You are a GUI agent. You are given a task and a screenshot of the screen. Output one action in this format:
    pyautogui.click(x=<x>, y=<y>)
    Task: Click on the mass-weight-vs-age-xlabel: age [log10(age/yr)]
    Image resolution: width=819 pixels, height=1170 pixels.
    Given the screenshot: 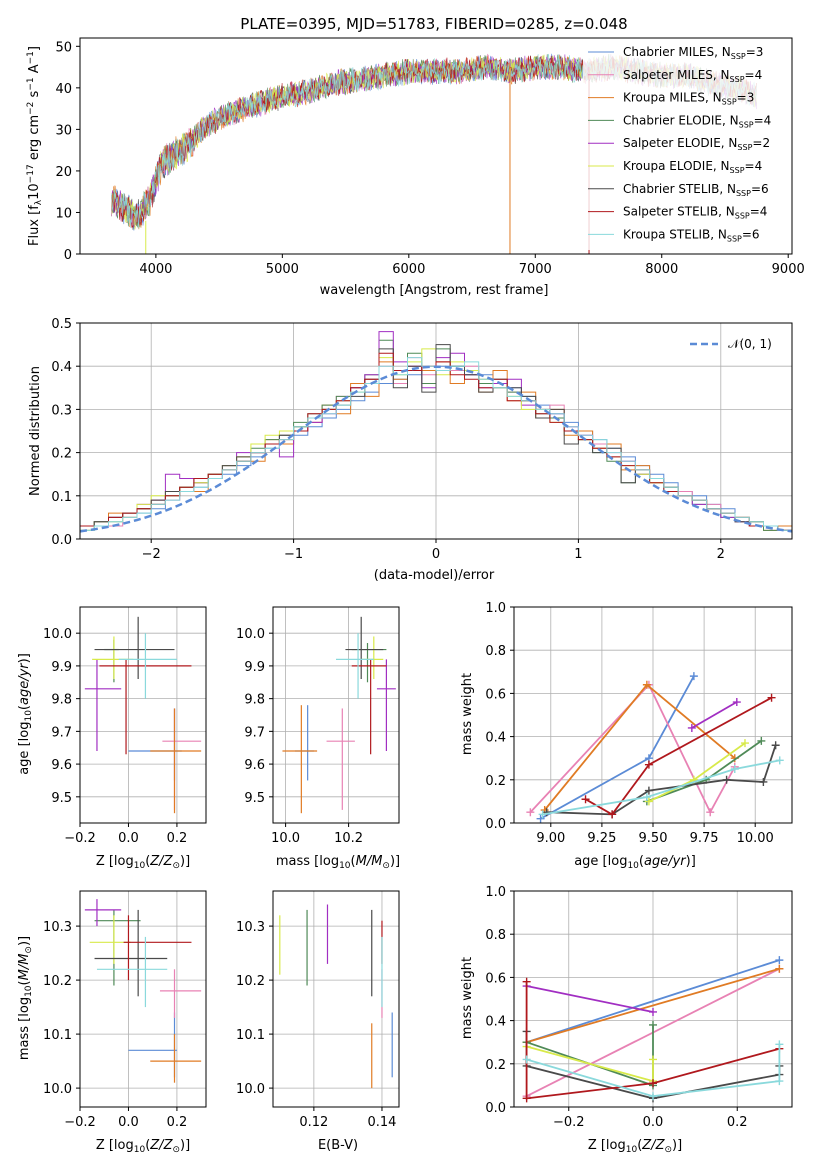 What is the action you would take?
    pyautogui.click(x=635, y=862)
    